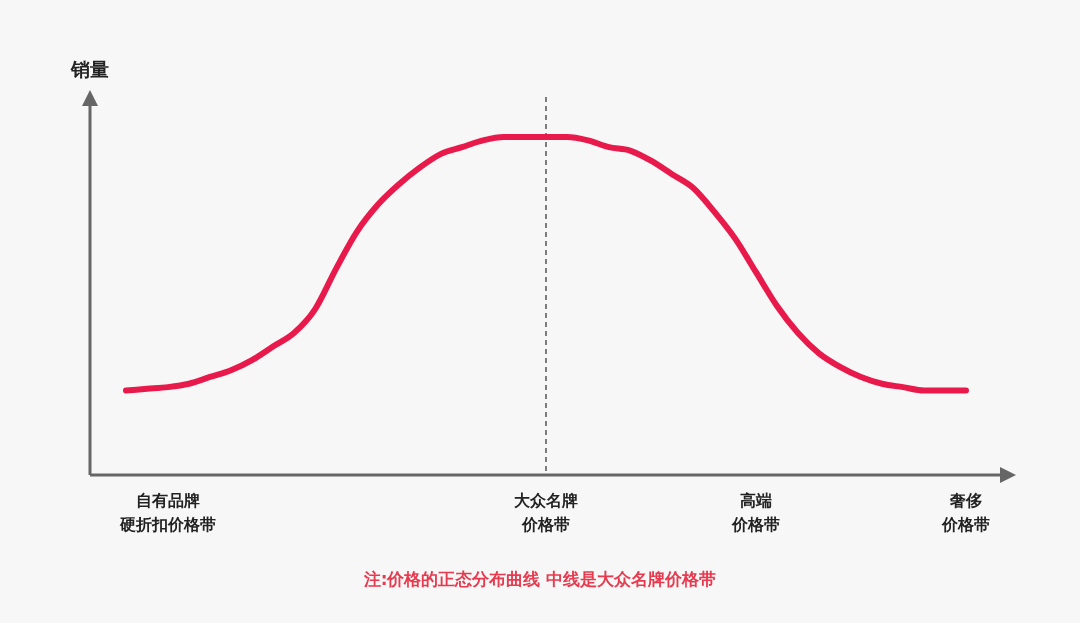 Image resolution: width=1080 pixels, height=623 pixels. I want to click on text: 注:价格的正态分布曲线 中线是大众名牌价格带, so click(539, 579).